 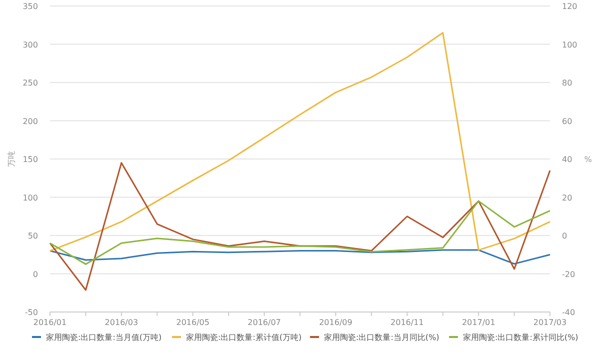 I want to click on y2-tick-label: 20, so click(x=567, y=197).